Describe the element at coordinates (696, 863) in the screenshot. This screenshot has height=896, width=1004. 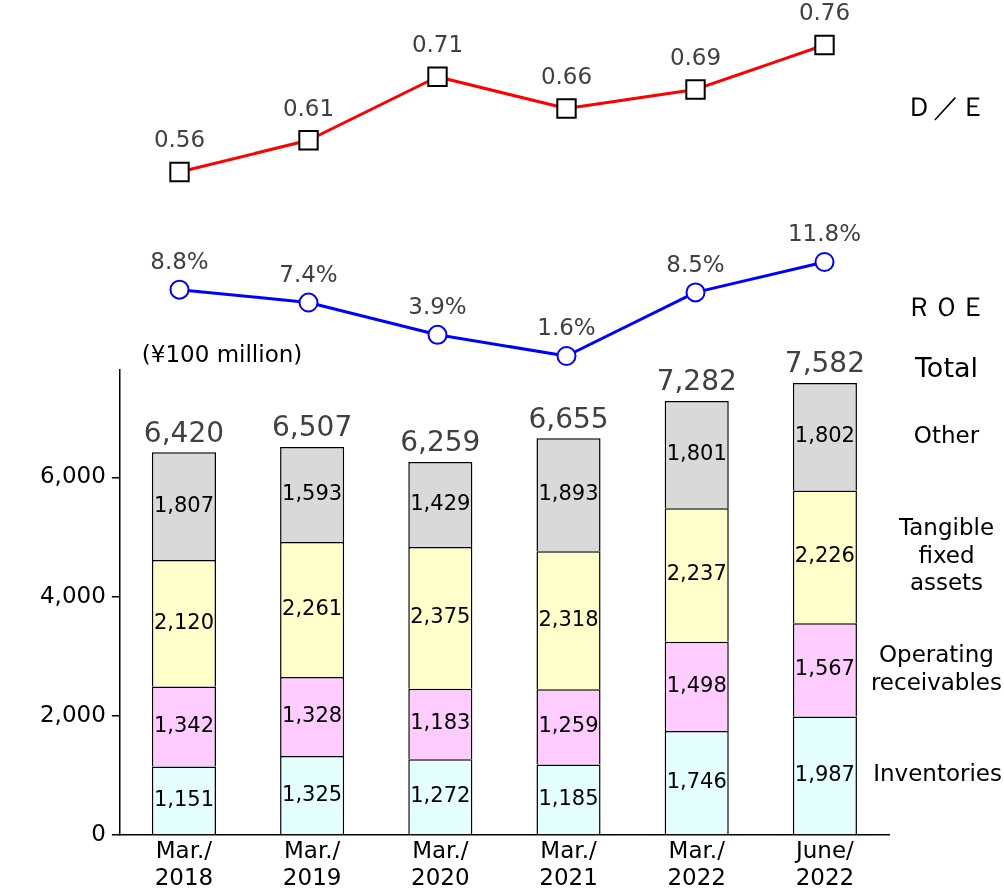
I see `x-tick-label: Mar./ 2022` at that location.